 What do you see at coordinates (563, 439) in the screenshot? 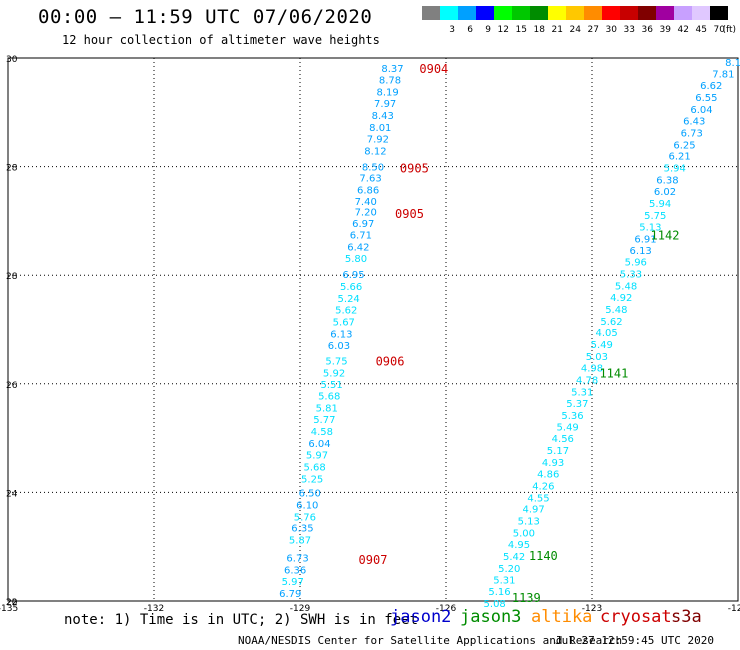
I see `swh-value: 4.56` at bounding box center [563, 439].